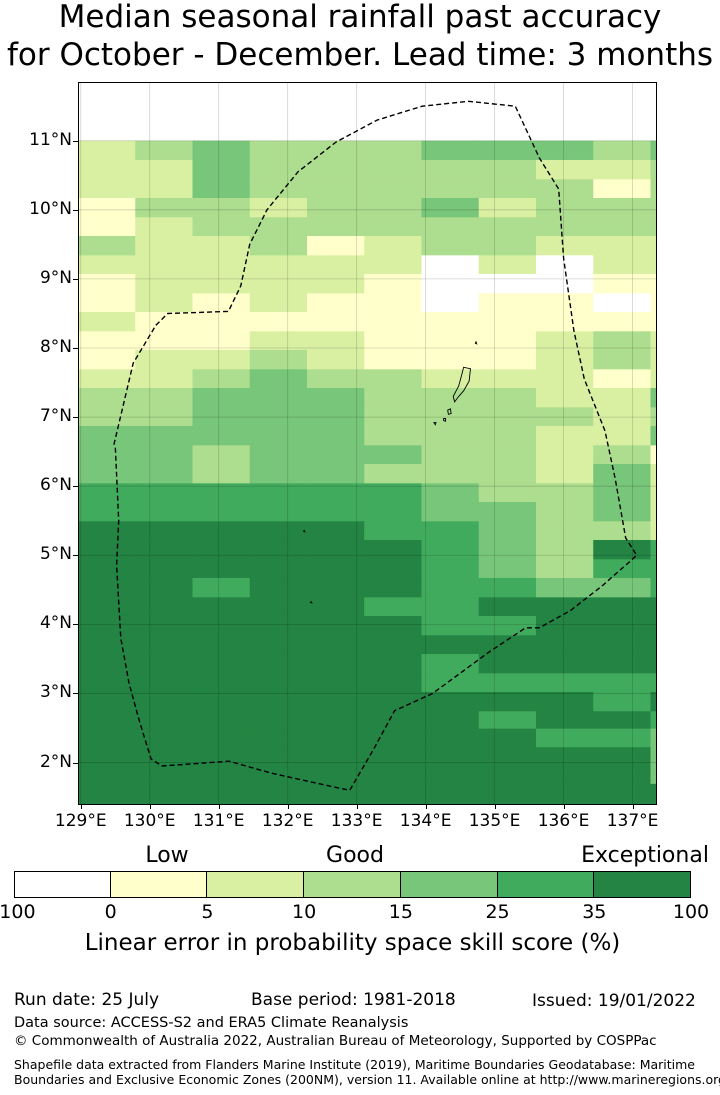  Describe the element at coordinates (159, 884) in the screenshot. I see `colorbar-bin` at that location.